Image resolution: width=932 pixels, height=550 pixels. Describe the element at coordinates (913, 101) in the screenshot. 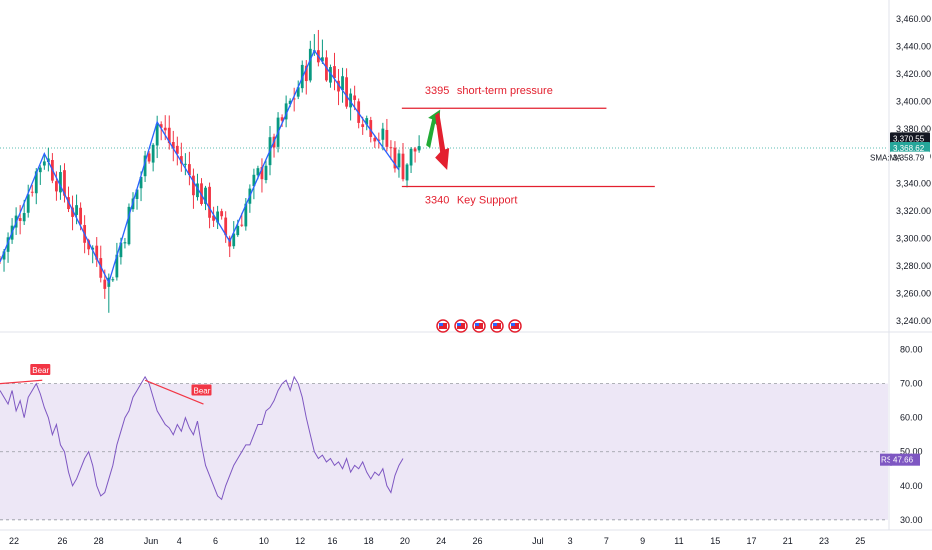

I see `price-tick-label: 3,400.00` at that location.